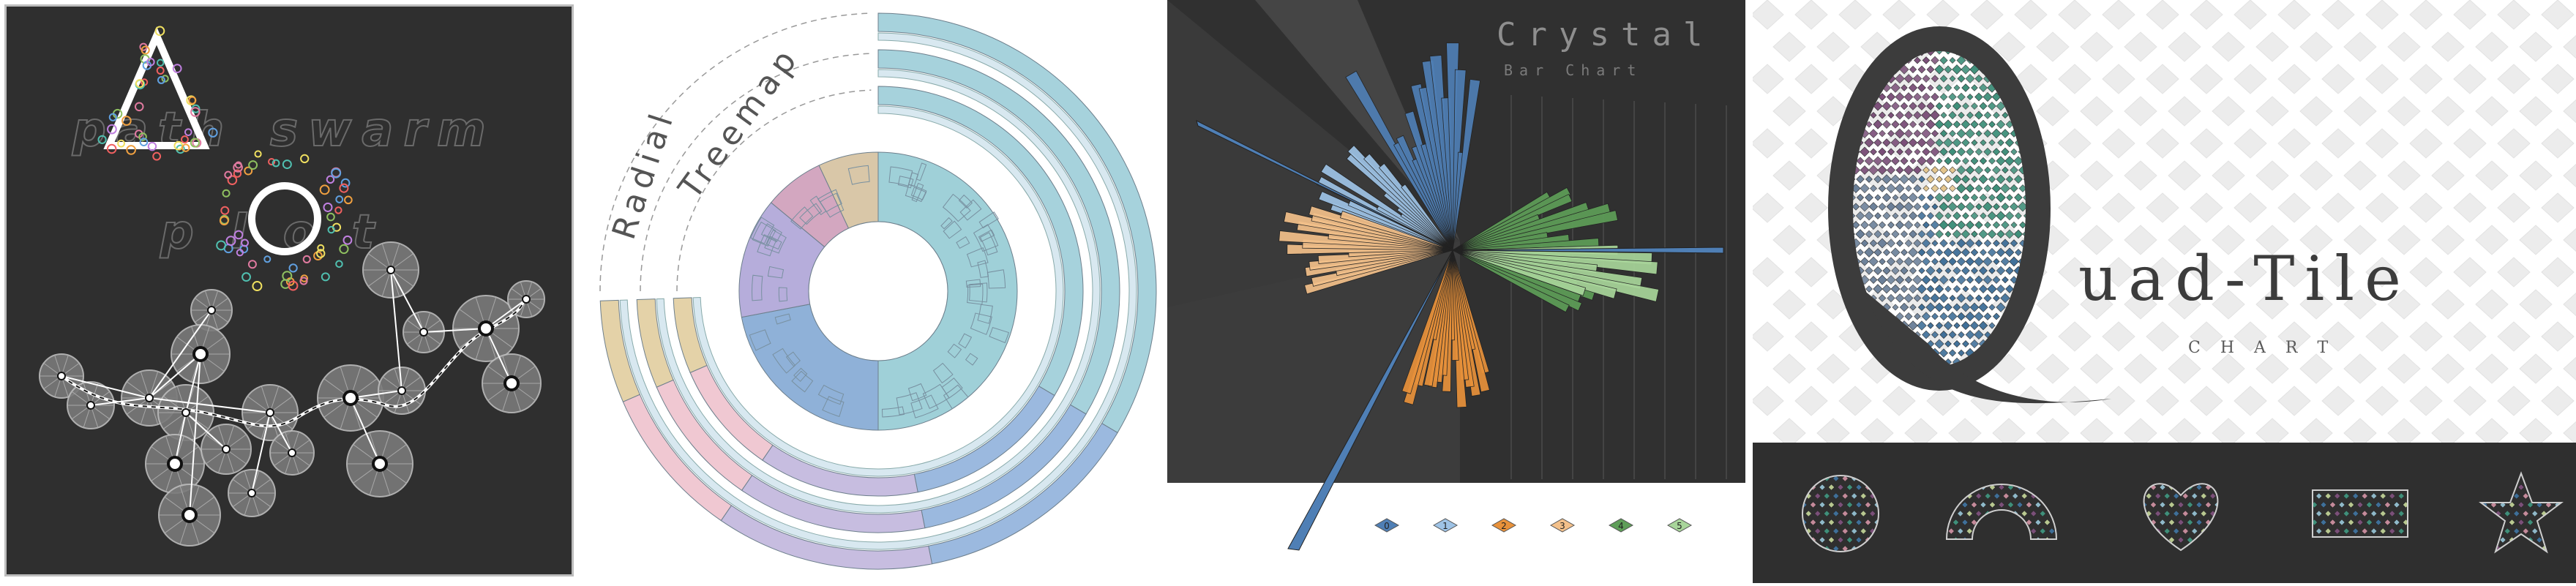  Describe the element at coordinates (1605, 34) in the screenshot. I see `crystal-title: Crystal` at that location.